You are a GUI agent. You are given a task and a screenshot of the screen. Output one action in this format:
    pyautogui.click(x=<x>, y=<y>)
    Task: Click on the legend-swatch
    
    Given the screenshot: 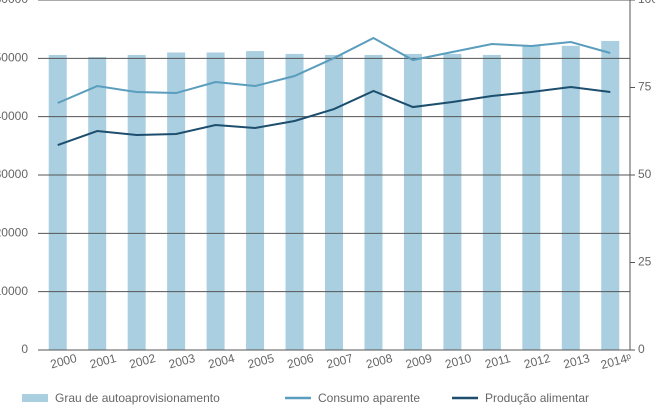 What is the action you would take?
    pyautogui.click(x=35, y=398)
    